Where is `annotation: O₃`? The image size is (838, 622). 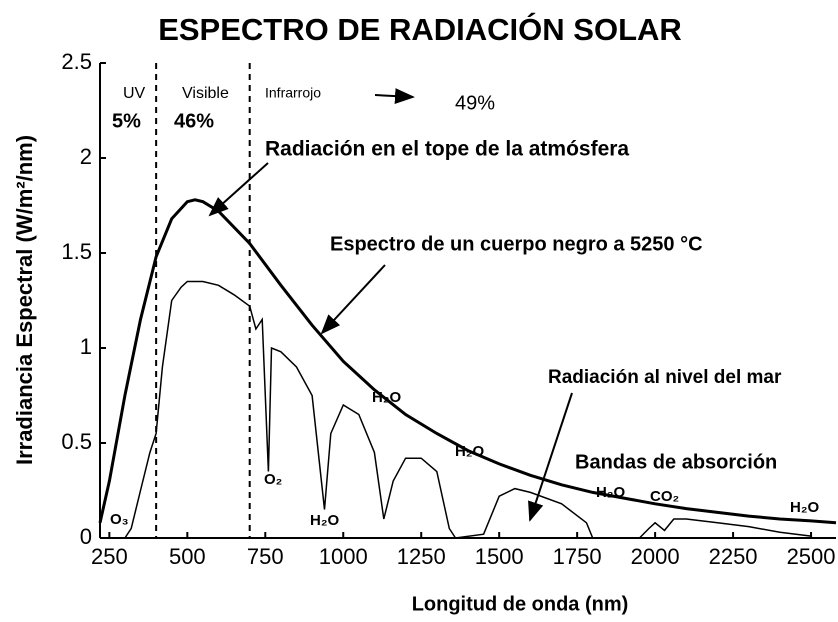 annotation: O₃ is located at coordinates (119, 519).